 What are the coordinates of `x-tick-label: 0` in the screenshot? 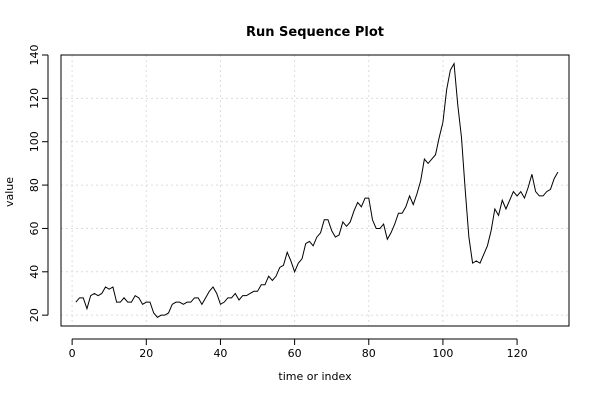 It's located at (72, 353).